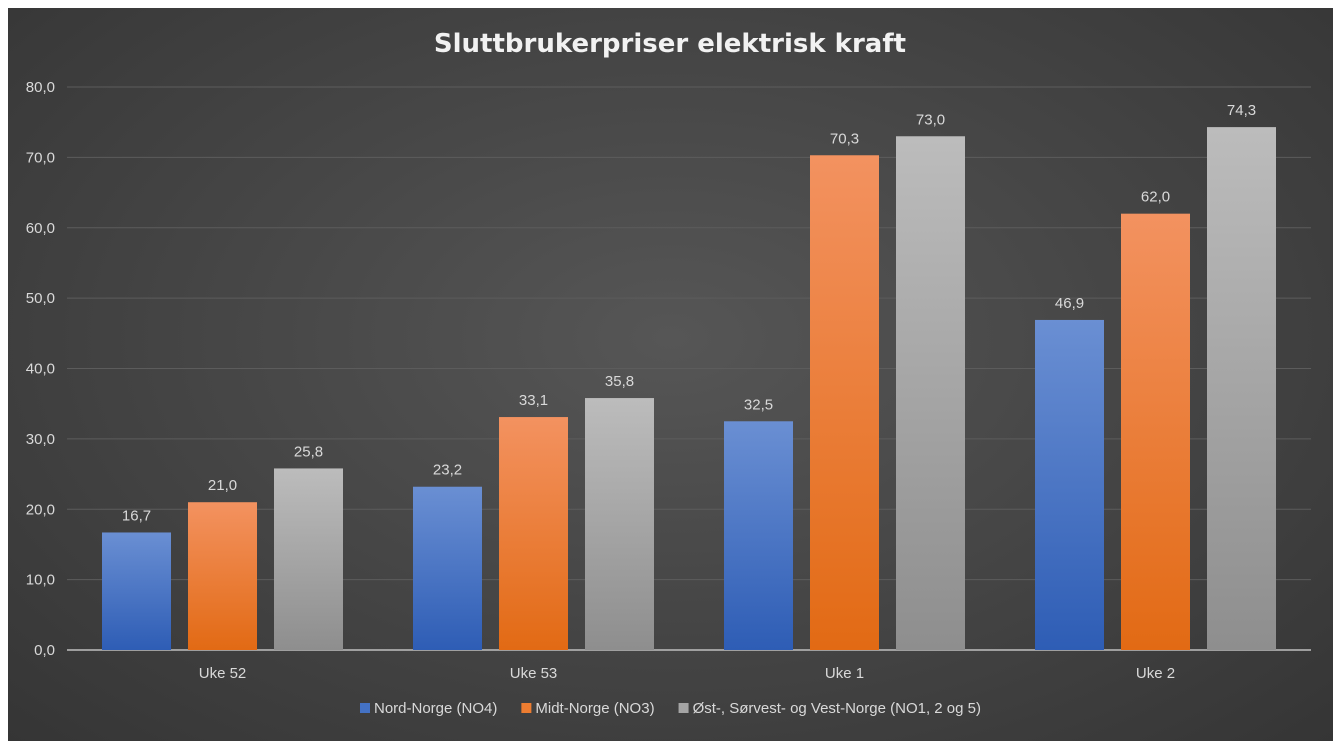 Image resolution: width=1341 pixels, height=749 pixels. I want to click on chart-title: Sluttbrukerpriser elektrisk kraft, so click(670, 44).